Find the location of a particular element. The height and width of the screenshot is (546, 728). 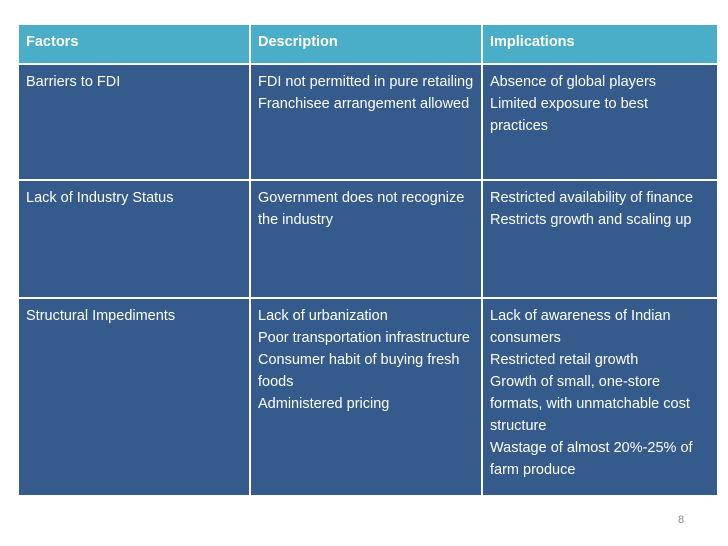

header-description: Description is located at coordinates (366, 44).